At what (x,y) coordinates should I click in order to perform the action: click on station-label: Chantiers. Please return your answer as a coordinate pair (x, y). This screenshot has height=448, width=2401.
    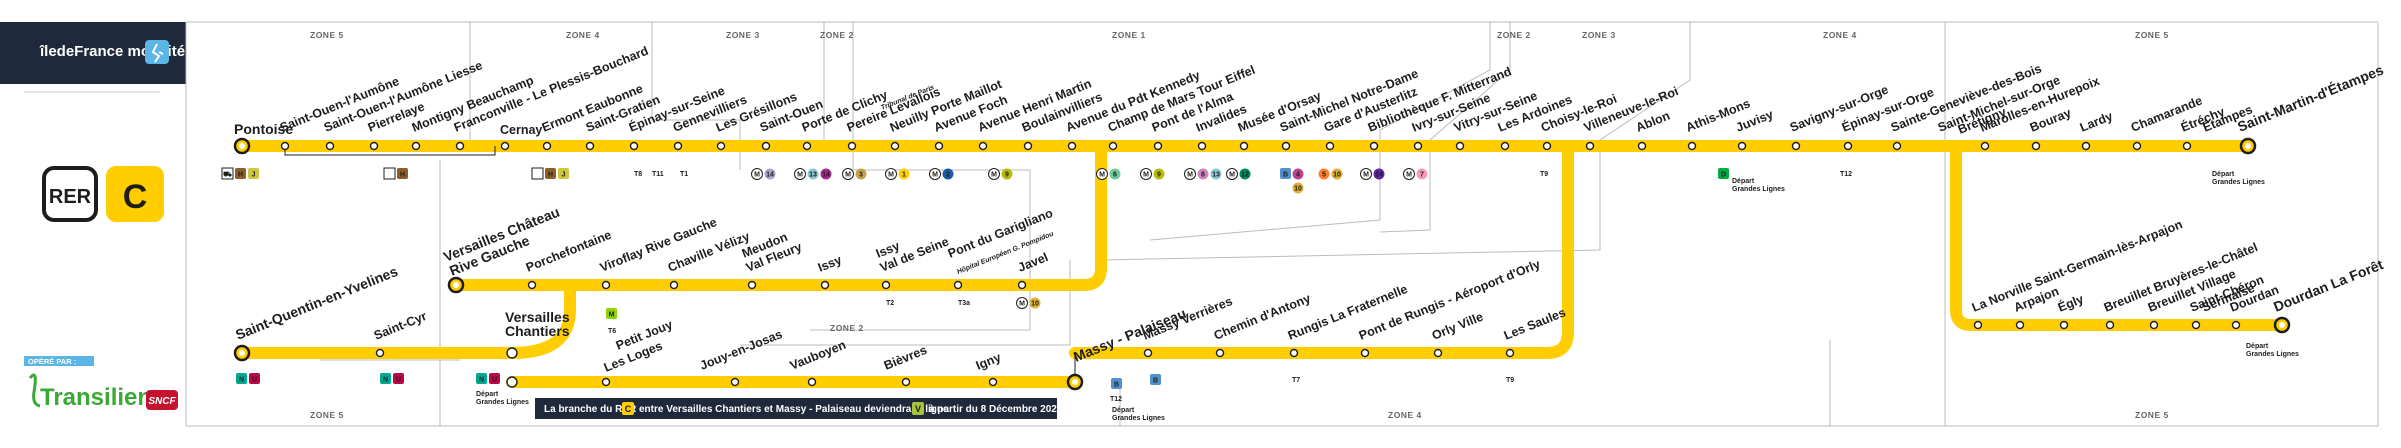
    Looking at the image, I should click on (537, 331).